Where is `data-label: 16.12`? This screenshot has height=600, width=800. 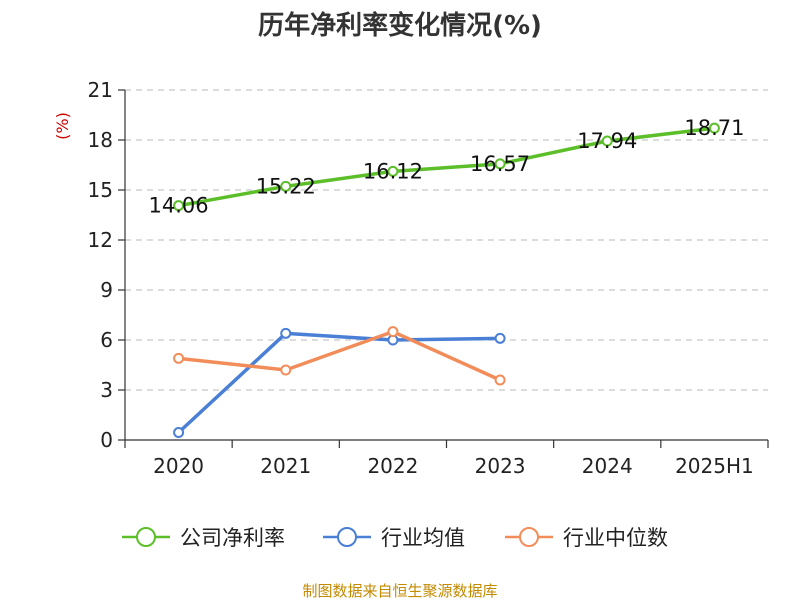 data-label: 16.12 is located at coordinates (393, 171).